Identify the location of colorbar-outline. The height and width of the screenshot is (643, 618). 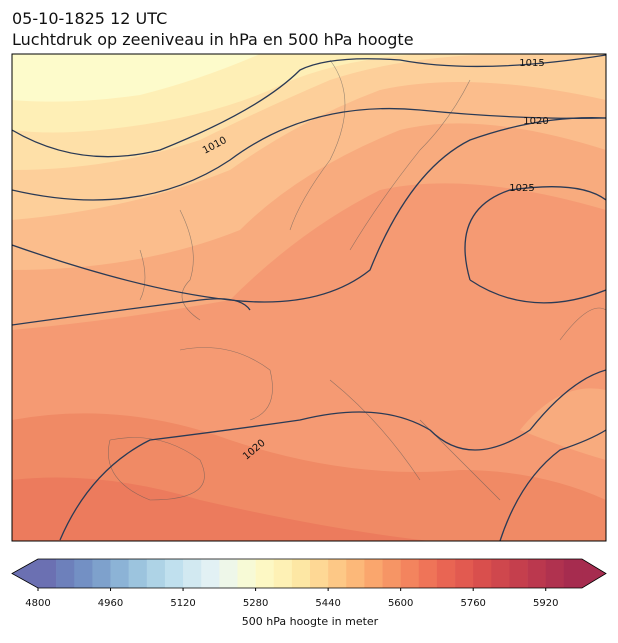
(309, 573).